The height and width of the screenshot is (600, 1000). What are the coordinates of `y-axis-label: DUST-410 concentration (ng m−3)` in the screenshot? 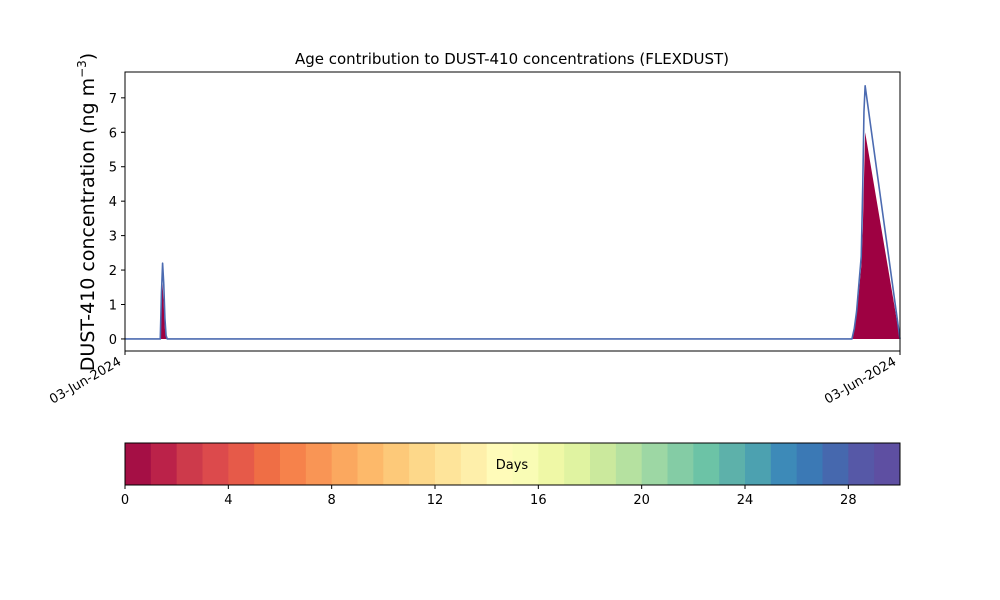 It's located at (87, 212).